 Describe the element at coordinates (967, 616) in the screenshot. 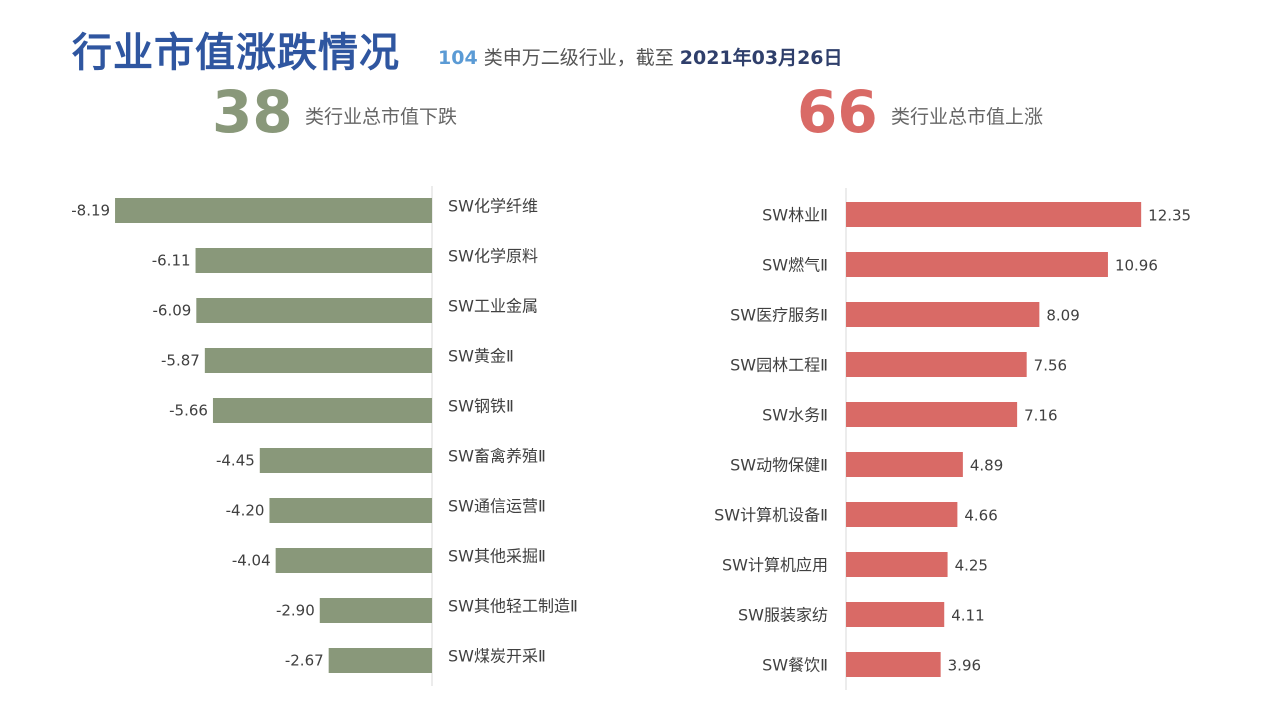

I see `up-value-label: 4.11` at that location.